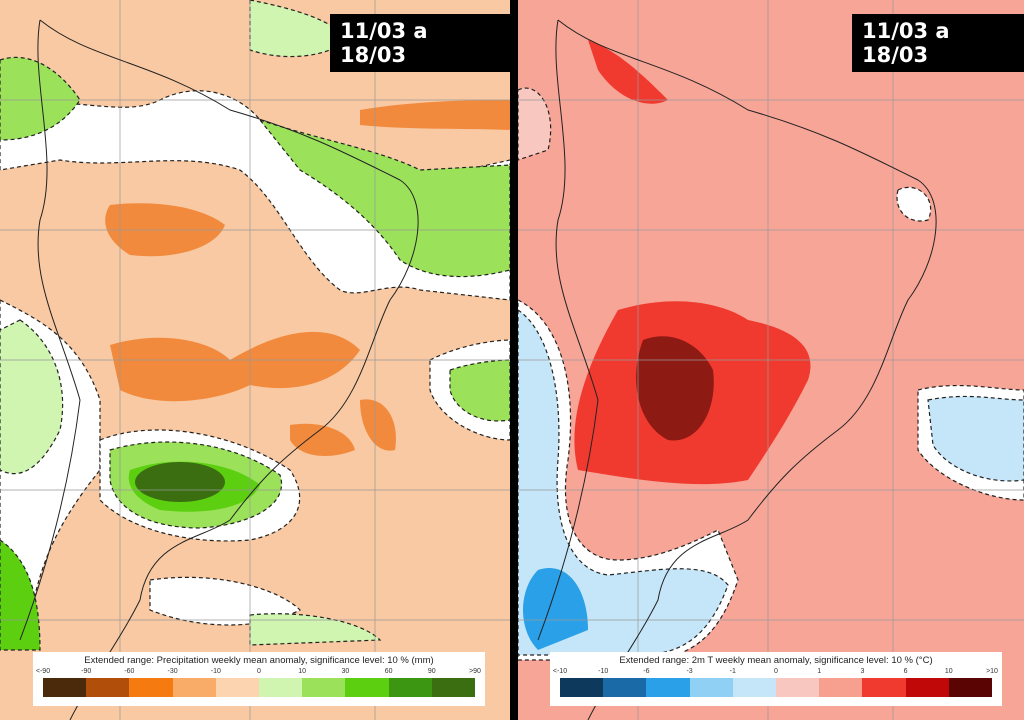 This screenshot has height=720, width=1024. Describe the element at coordinates (732, 671) in the screenshot. I see `legend-tick-label: -1` at that location.